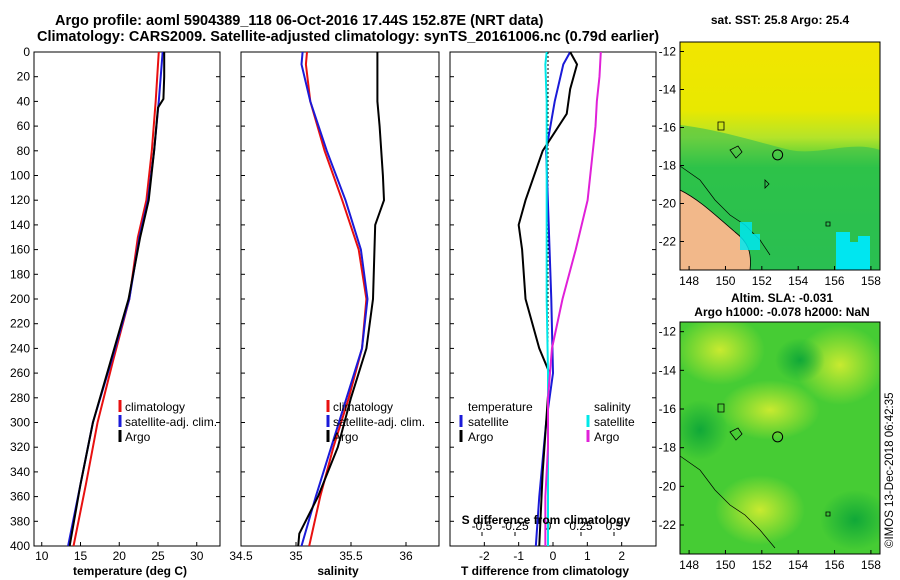 The height and width of the screenshot is (580, 900). Describe the element at coordinates (24, 77) in the screenshot. I see `depth-tick-label: 20` at that location.